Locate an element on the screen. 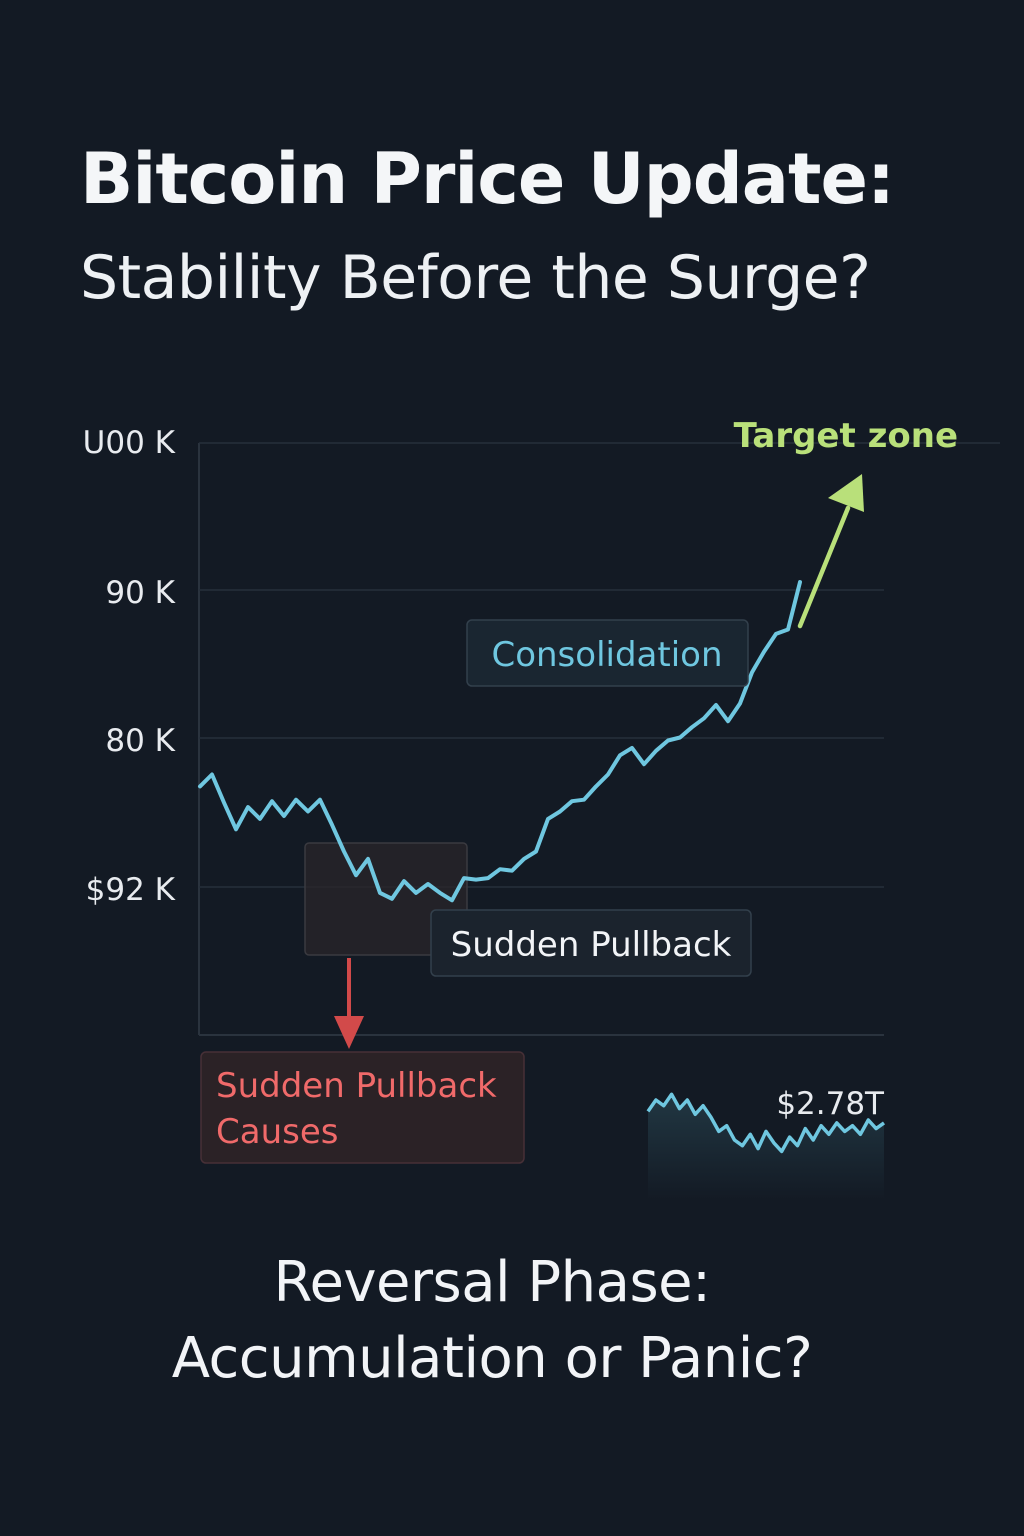 The height and width of the screenshot is (1536, 1024). y-tick-label-1: U00 K is located at coordinates (129, 443).